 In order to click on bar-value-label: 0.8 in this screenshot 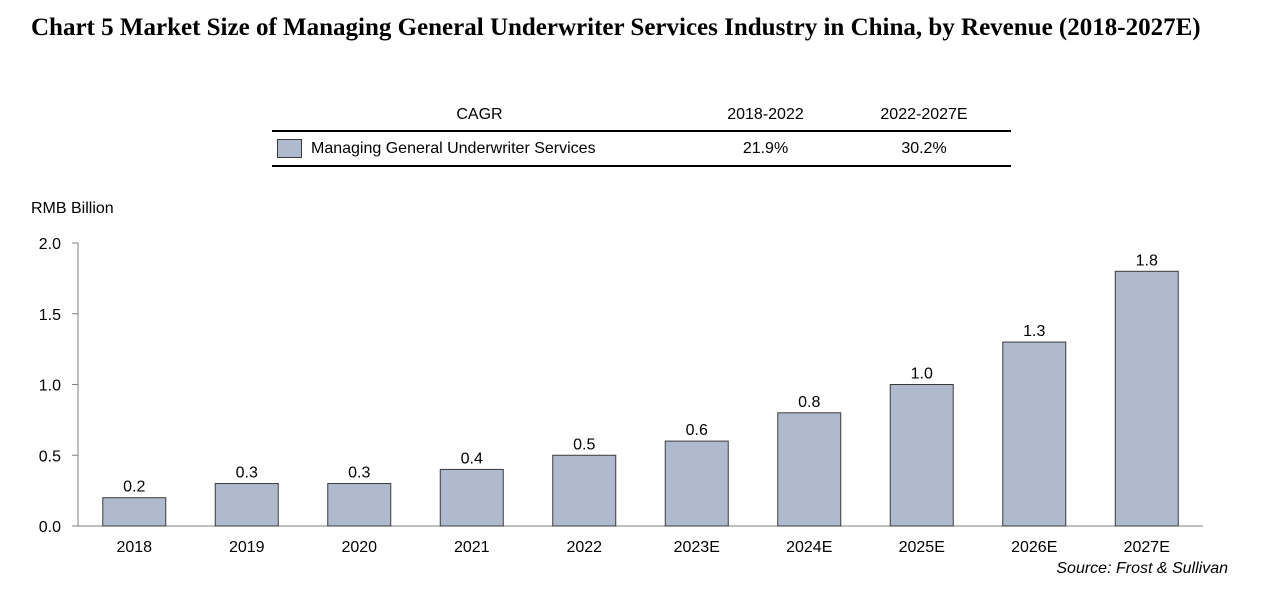, I will do `click(809, 402)`.